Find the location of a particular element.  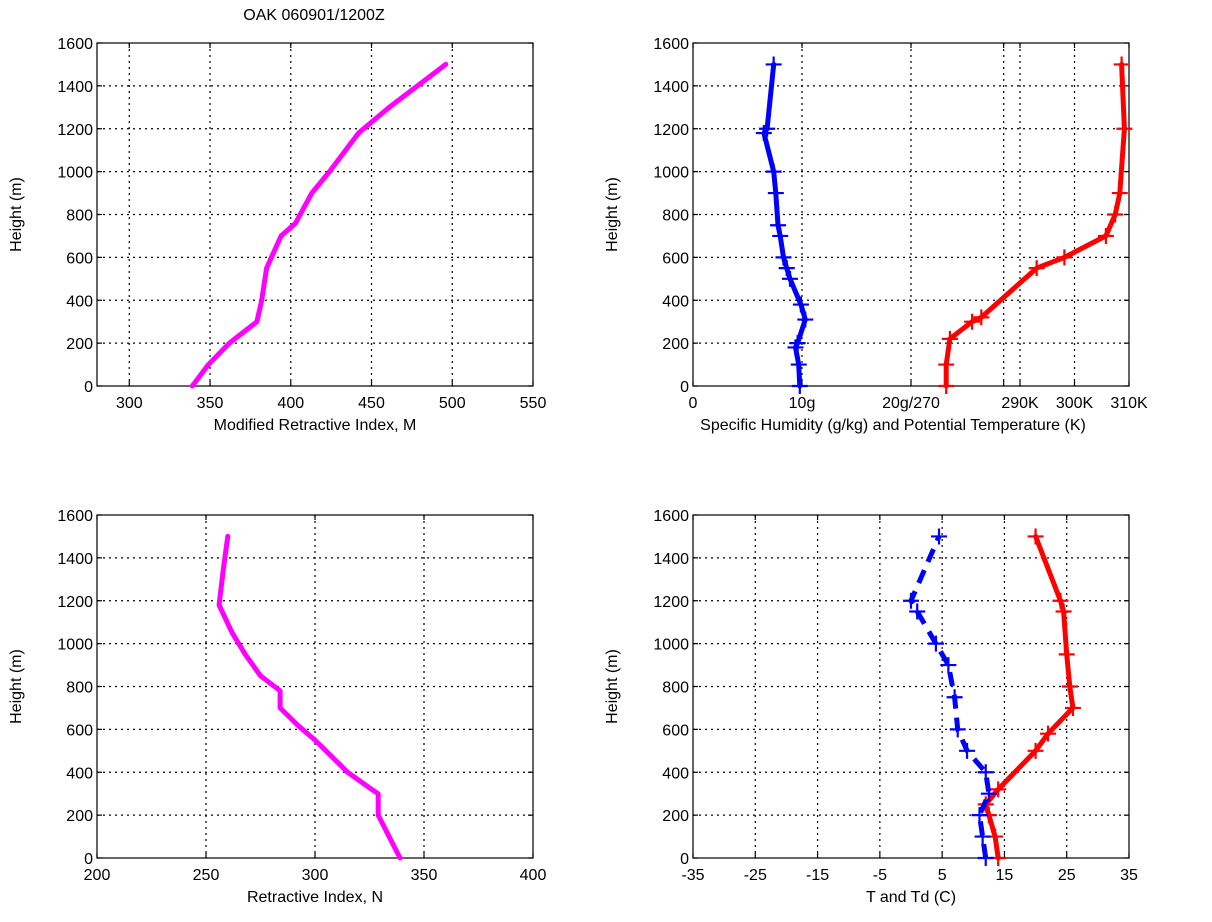

x-tick-label: -5 is located at coordinates (880, 875).